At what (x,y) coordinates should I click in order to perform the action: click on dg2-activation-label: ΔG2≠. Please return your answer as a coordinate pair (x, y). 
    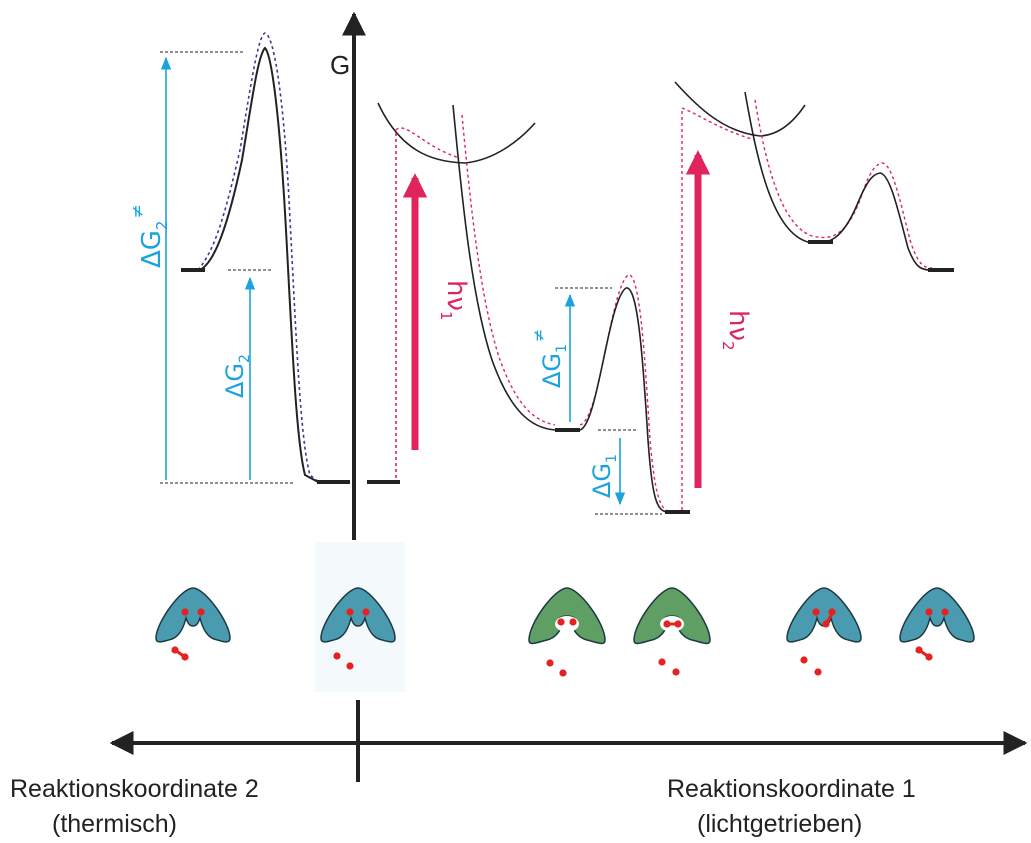
    Looking at the image, I should click on (149, 236).